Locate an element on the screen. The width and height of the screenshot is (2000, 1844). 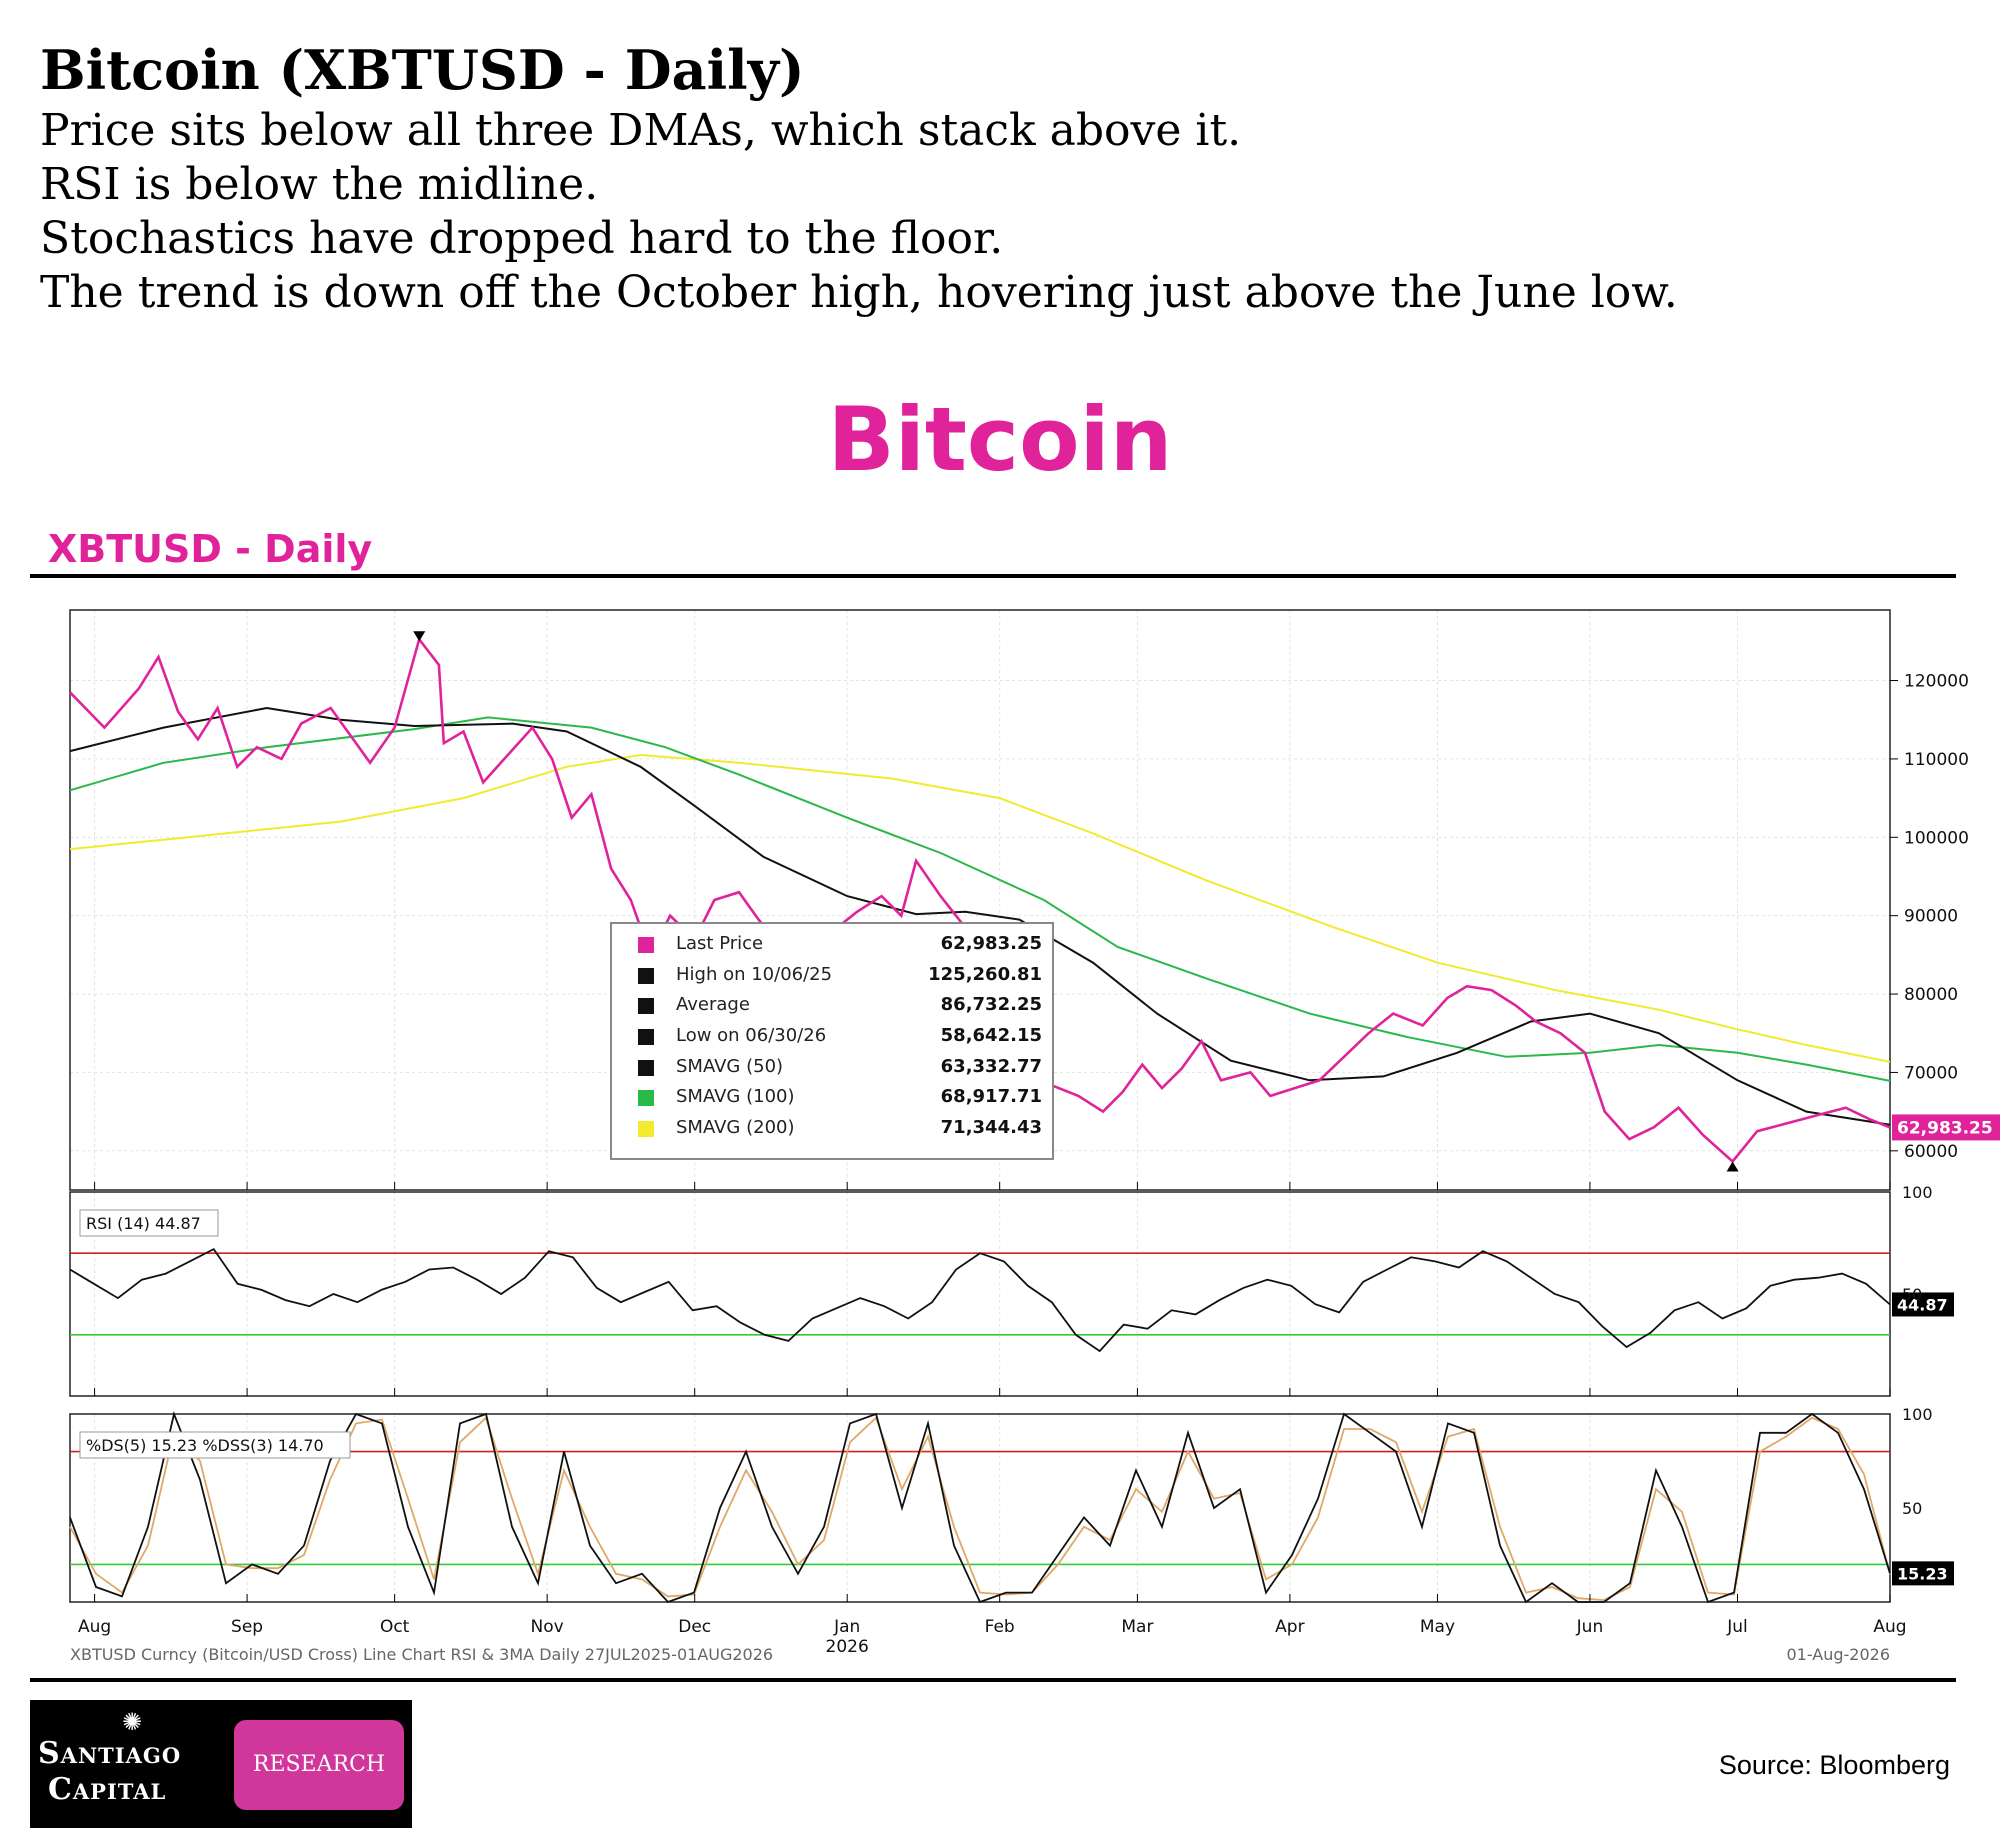
y-tick-label: 70000 is located at coordinates (1931, 1073).